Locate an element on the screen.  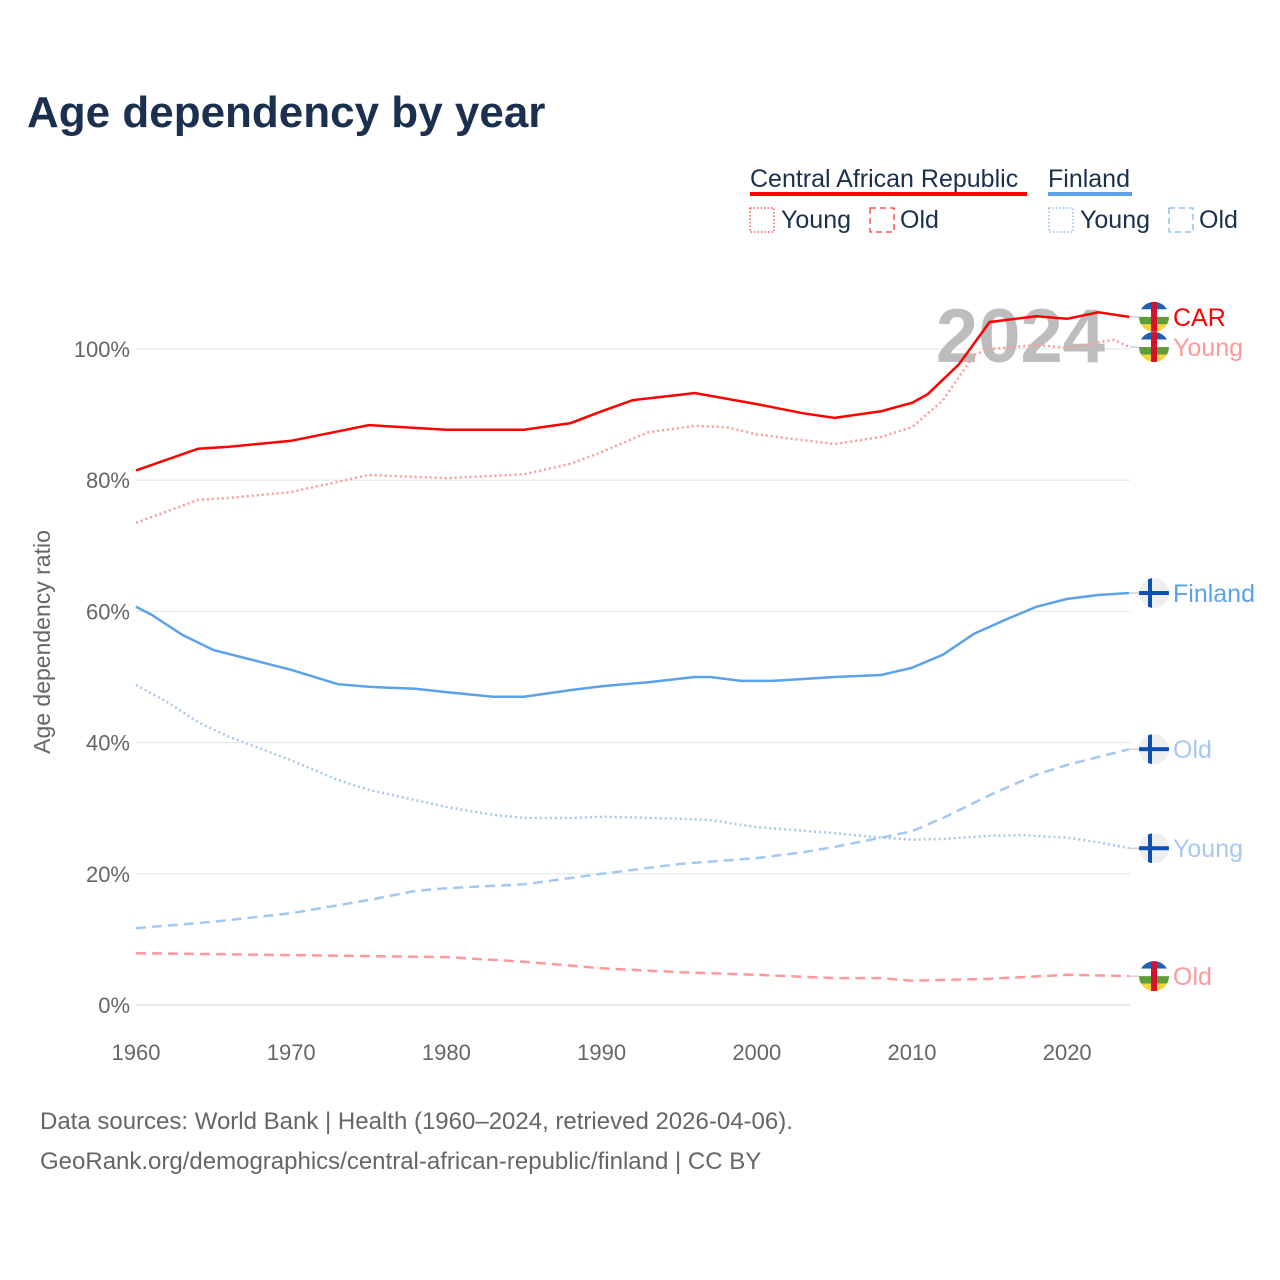
series-end-label: Finland is located at coordinates (1214, 594).